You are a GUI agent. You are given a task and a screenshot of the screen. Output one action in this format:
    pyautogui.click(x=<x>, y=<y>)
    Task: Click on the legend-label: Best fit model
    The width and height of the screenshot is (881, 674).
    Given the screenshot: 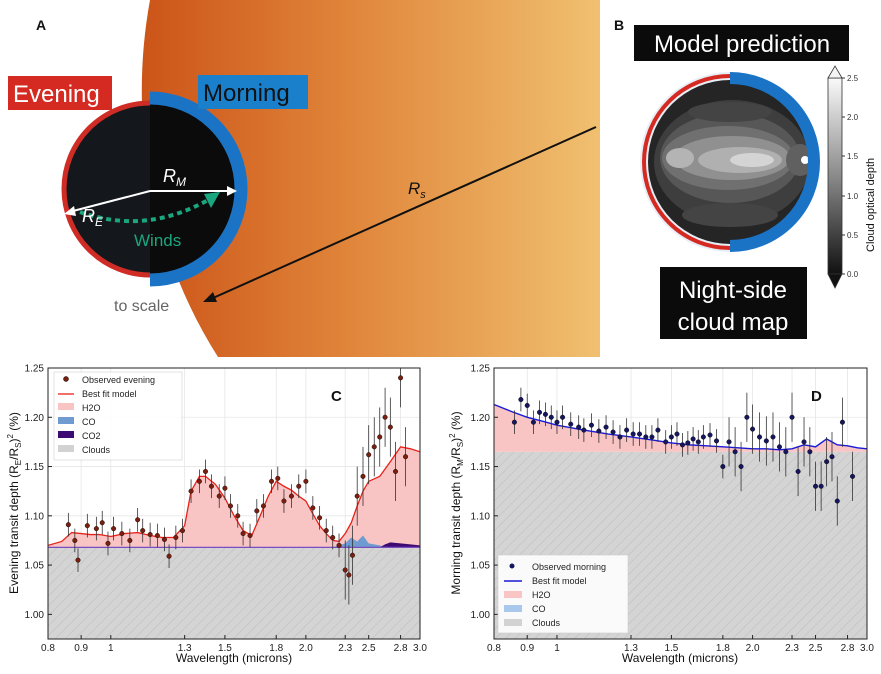 What is the action you would take?
    pyautogui.click(x=109, y=394)
    